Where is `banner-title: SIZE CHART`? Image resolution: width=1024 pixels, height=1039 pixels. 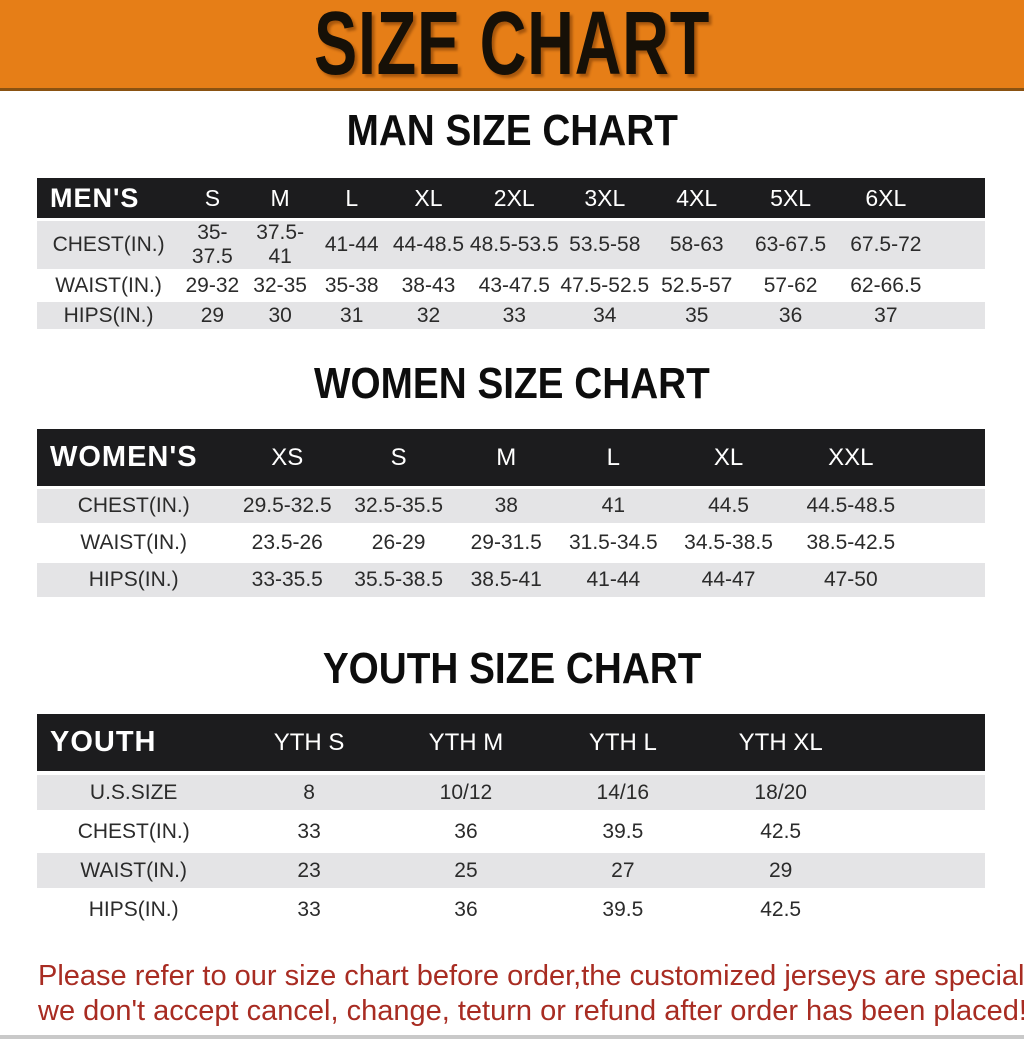
banner-title: SIZE CHART is located at coordinates (512, 47).